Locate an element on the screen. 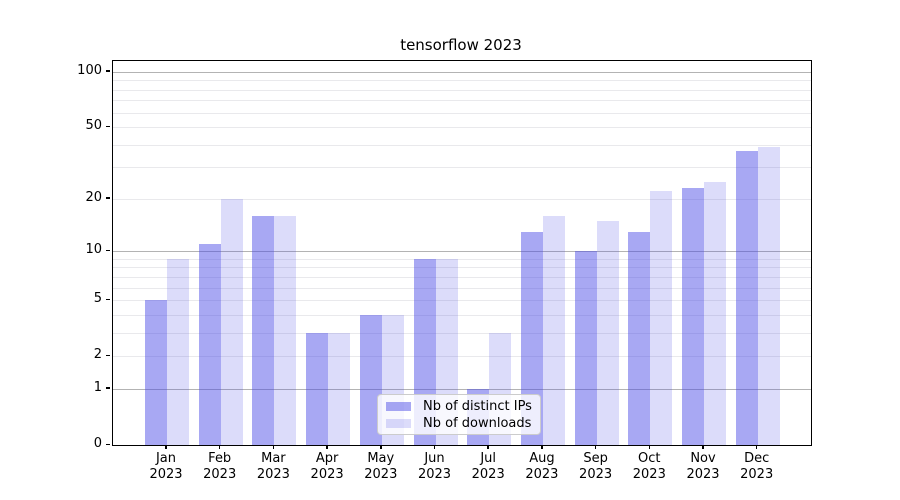  bar-nb-of-downloads-dec is located at coordinates (768, 295).